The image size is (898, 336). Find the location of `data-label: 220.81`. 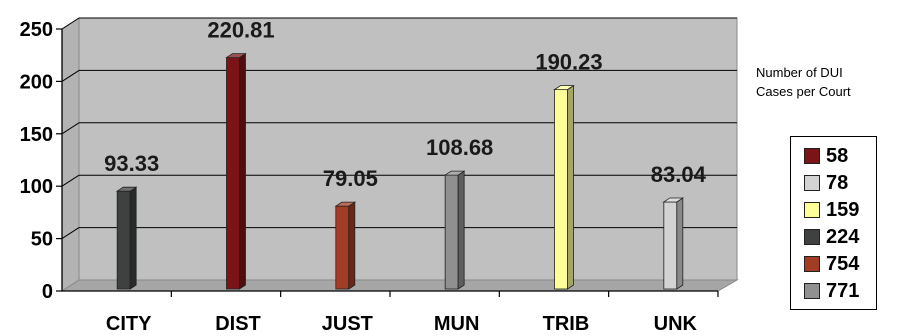

data-label: 220.81 is located at coordinates (240, 30).